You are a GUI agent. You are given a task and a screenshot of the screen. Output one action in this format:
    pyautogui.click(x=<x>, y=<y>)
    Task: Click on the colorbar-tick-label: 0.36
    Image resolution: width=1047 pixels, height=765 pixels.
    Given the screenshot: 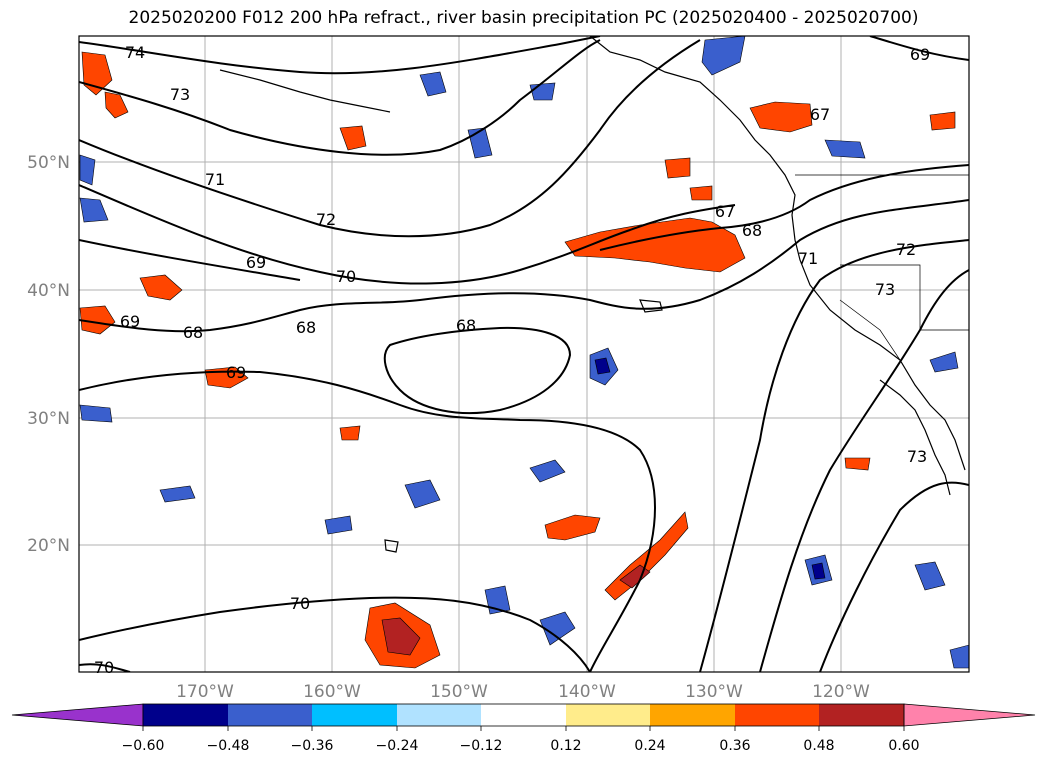 What is the action you would take?
    pyautogui.click(x=734, y=746)
    